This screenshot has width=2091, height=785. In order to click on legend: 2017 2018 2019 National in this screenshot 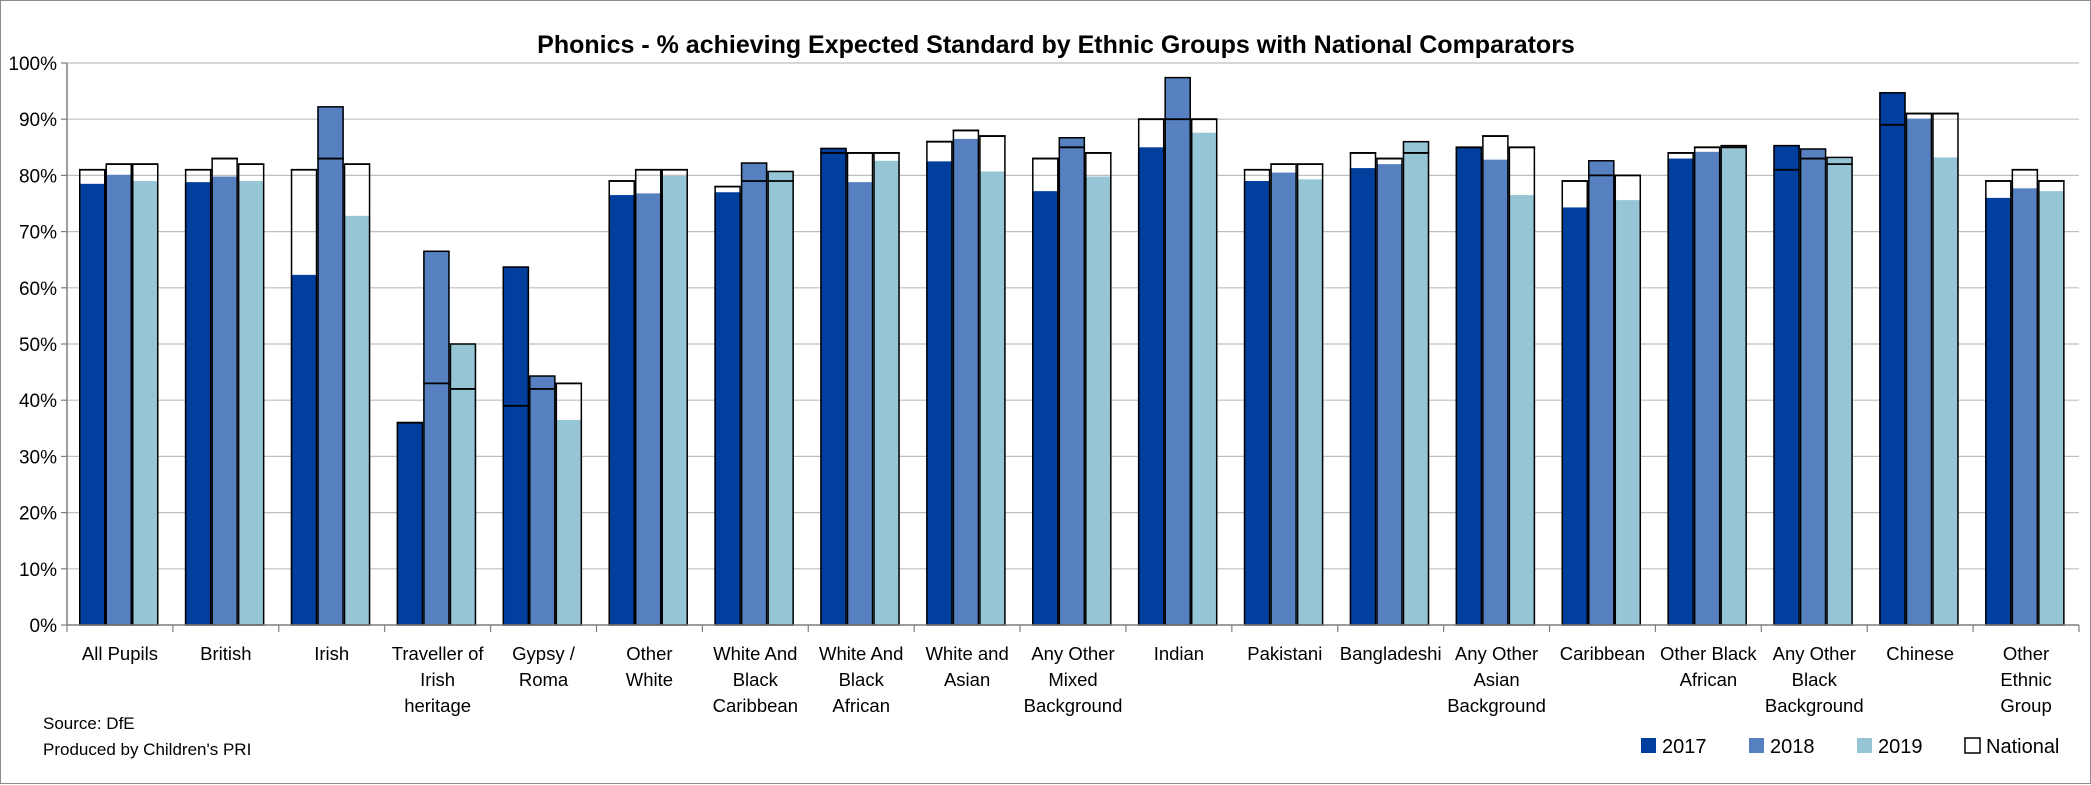, I will do `click(1850, 747)`.